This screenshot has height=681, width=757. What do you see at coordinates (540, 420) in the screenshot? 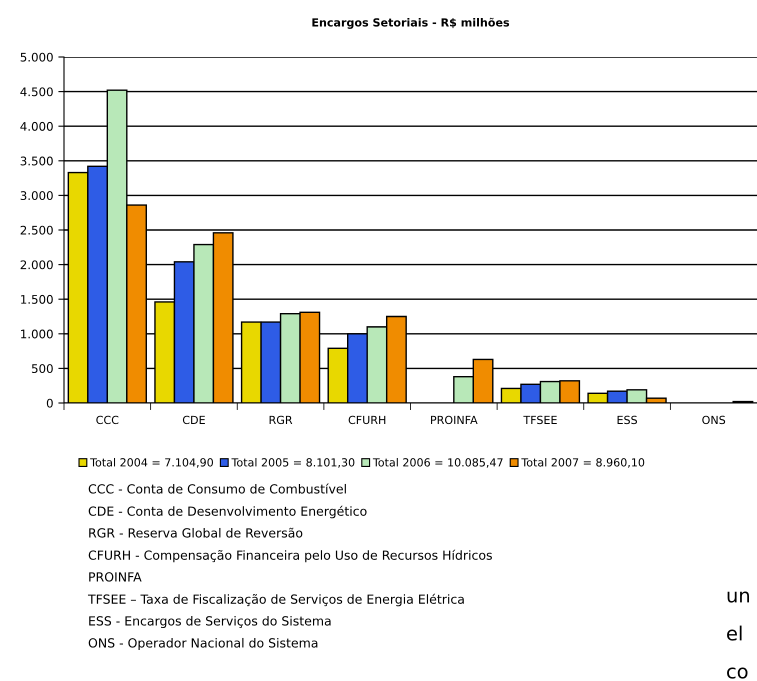
I see `x-tick-label: TFSEE` at bounding box center [540, 420].